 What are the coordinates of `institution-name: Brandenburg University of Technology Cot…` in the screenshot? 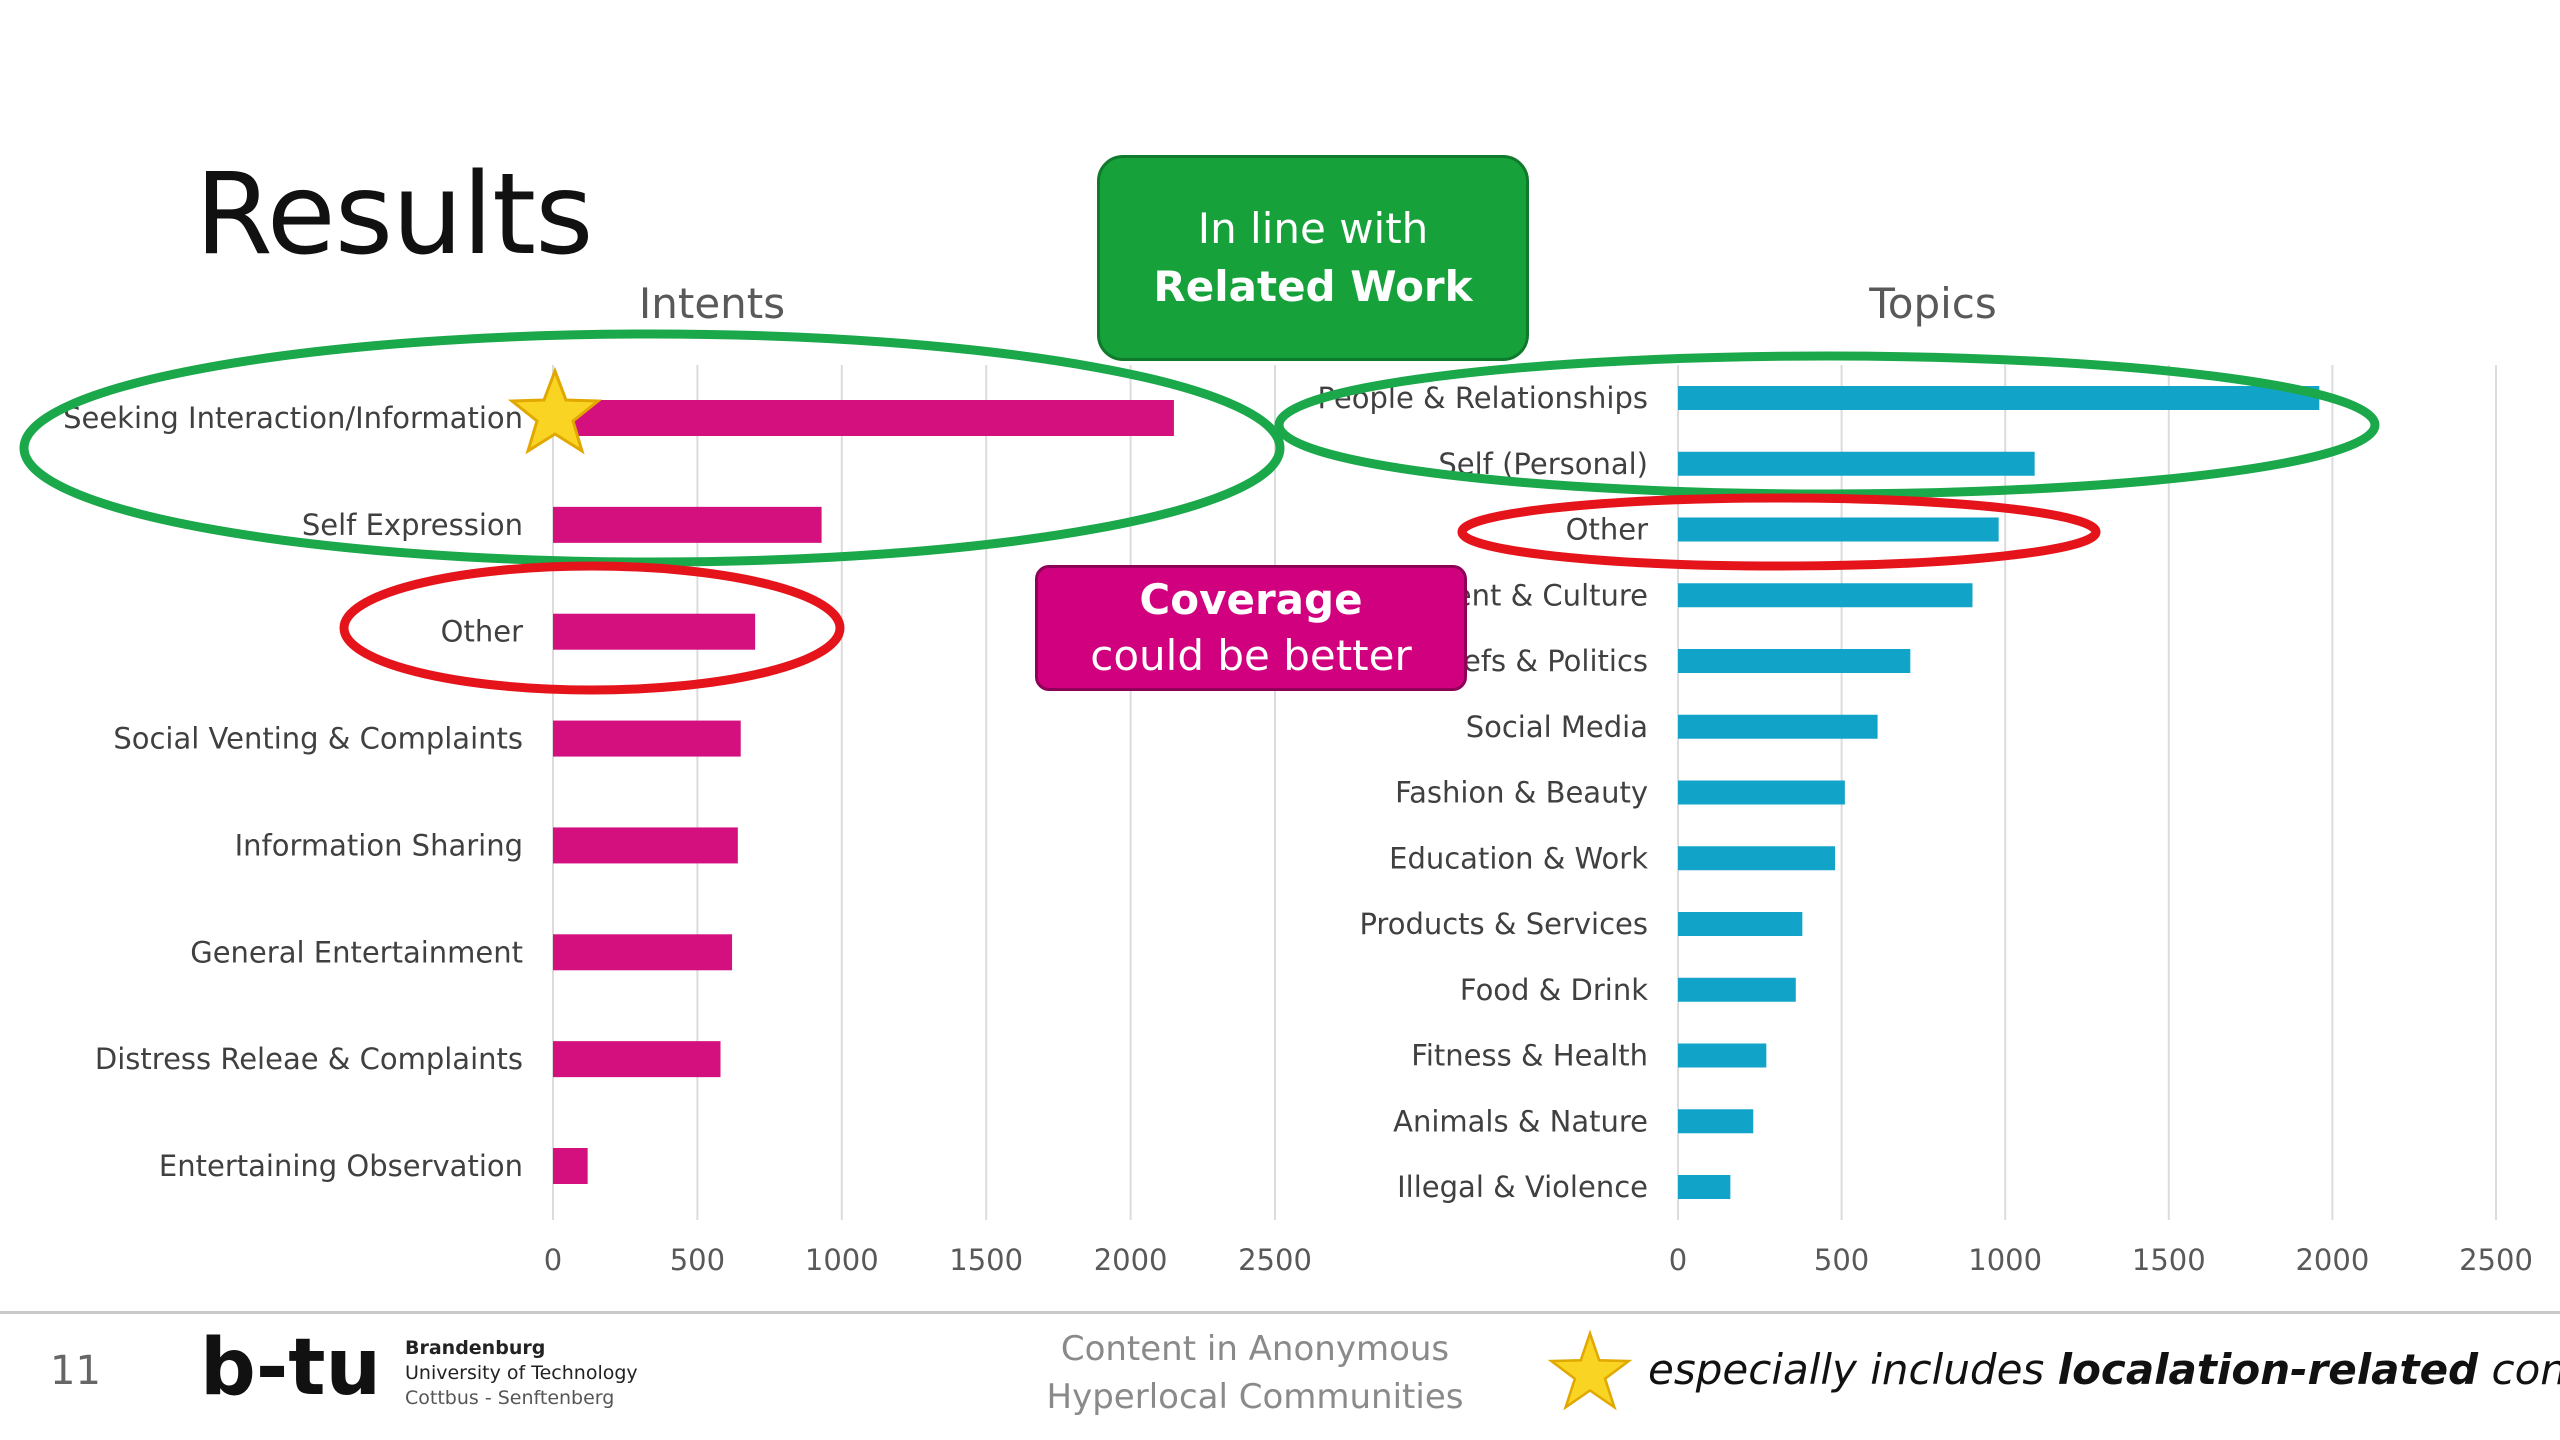 It's located at (521, 1373).